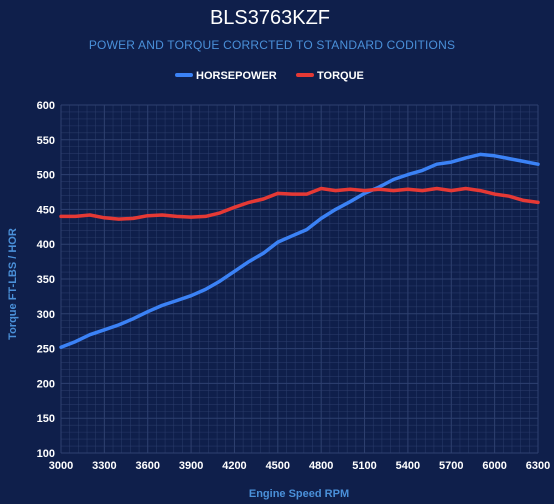 This screenshot has height=504, width=554. What do you see at coordinates (299, 494) in the screenshot?
I see `x-axis-label: Engine Speed RPM` at bounding box center [299, 494].